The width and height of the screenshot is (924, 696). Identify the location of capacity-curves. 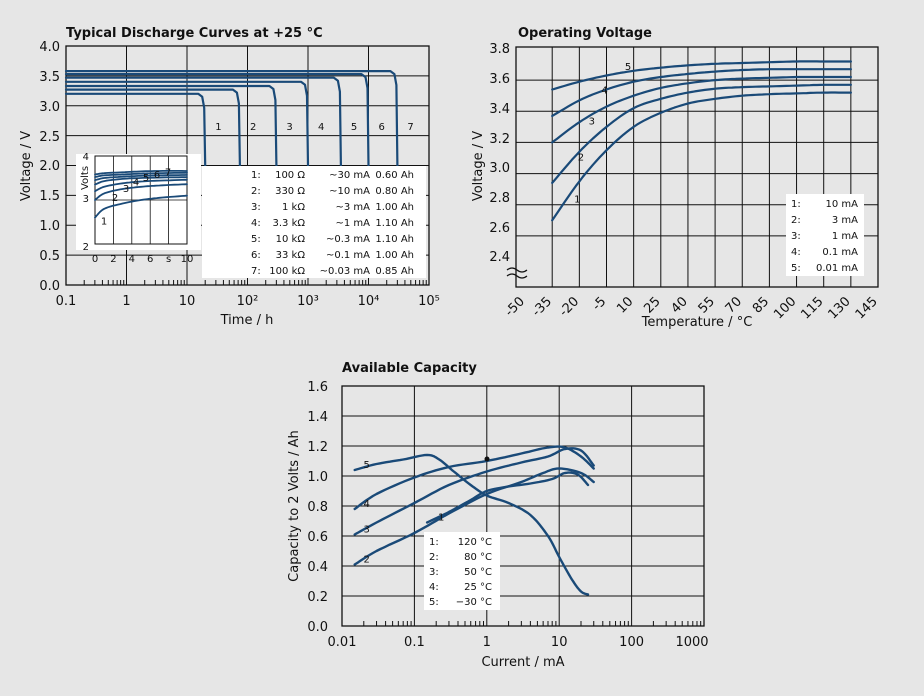
(474, 520).